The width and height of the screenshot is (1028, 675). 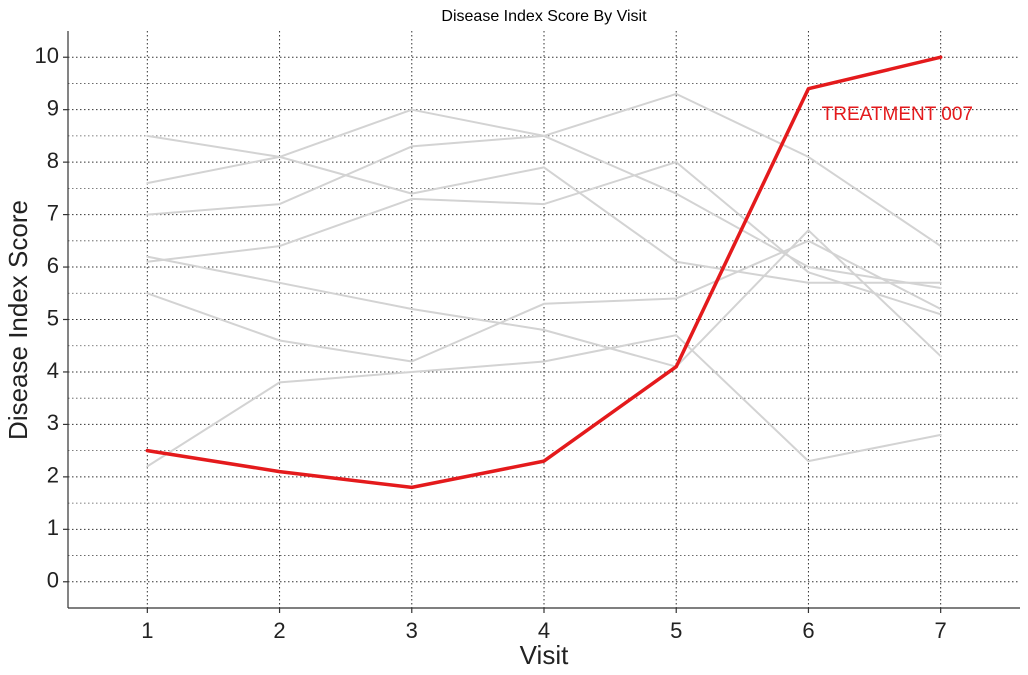 I want to click on y-tick-label: 9, so click(x=53, y=107).